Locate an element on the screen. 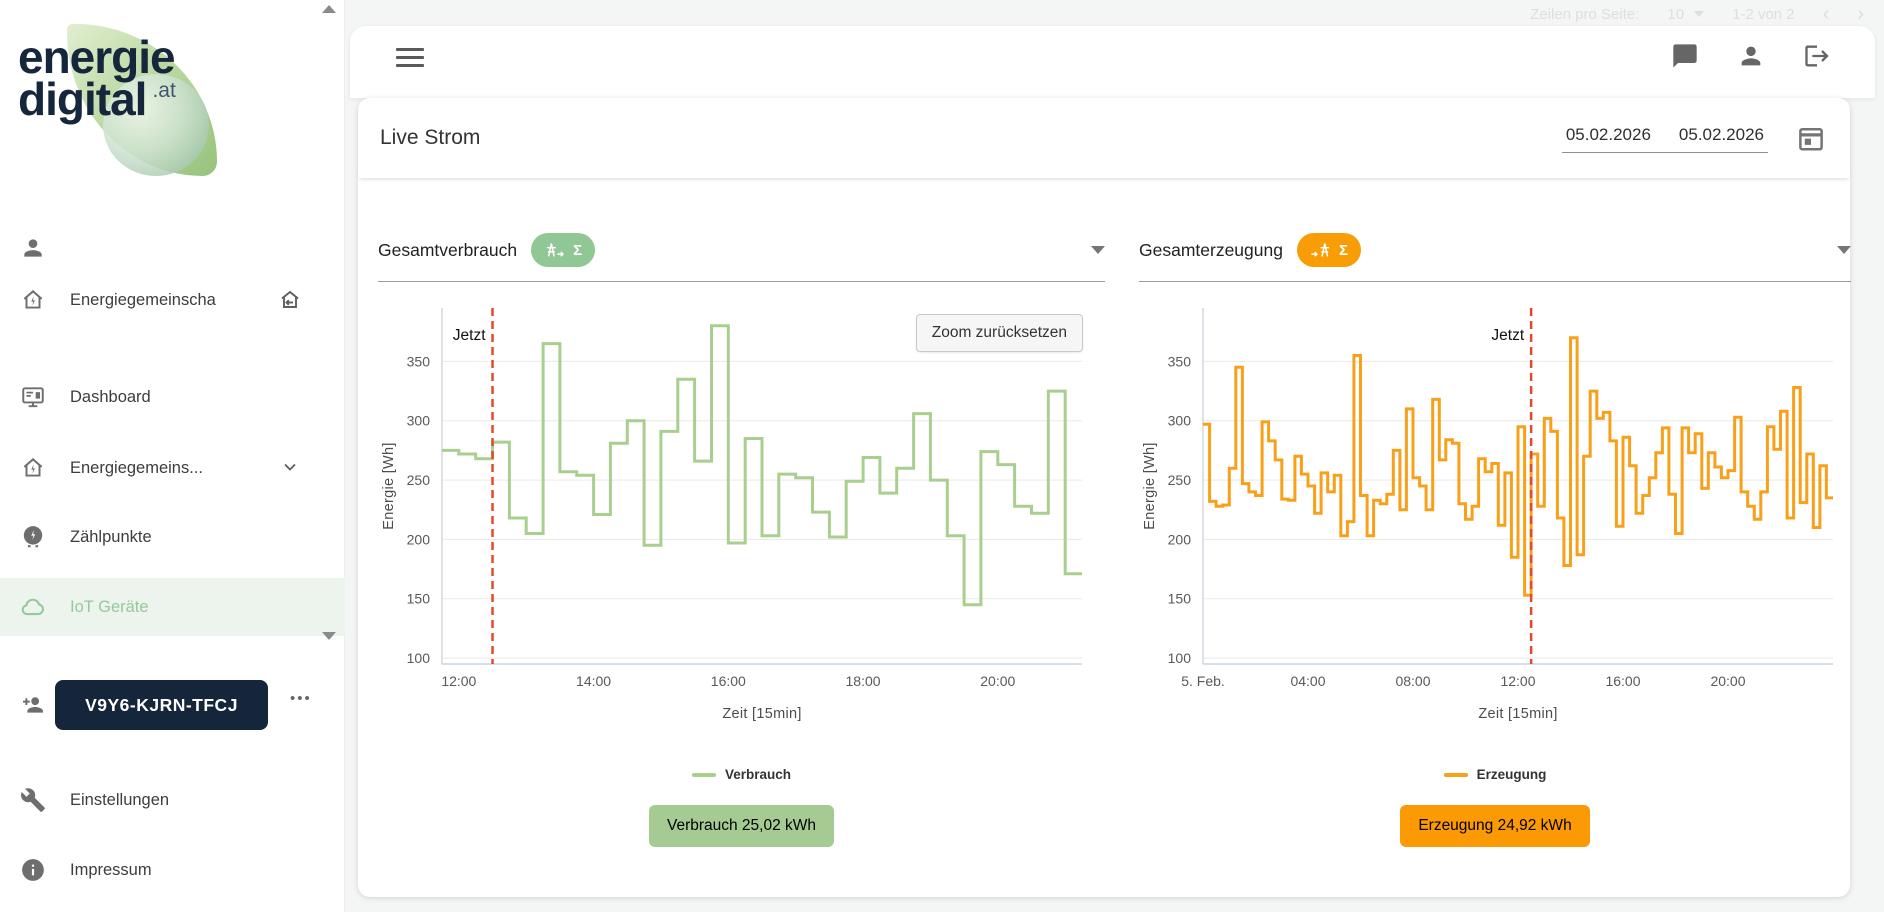 The image size is (1884, 912). verbrauch-legend: Verbrauch is located at coordinates (741, 774).